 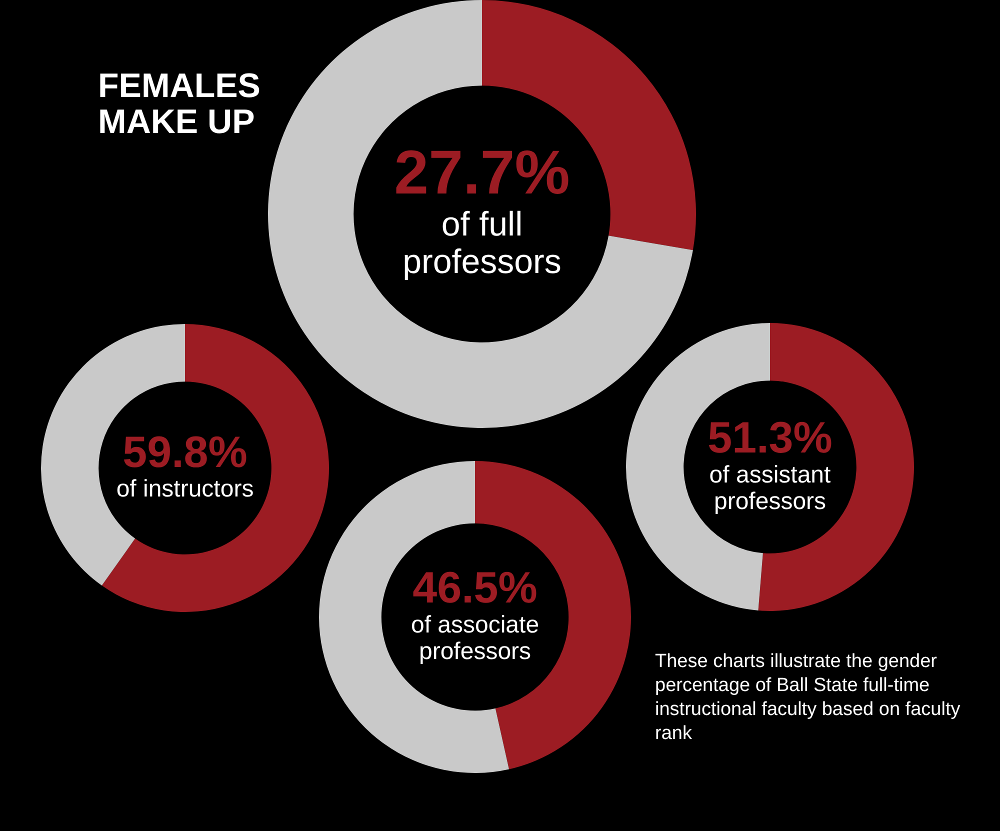 I want to click on data-label: 51.3%, so click(x=770, y=438).